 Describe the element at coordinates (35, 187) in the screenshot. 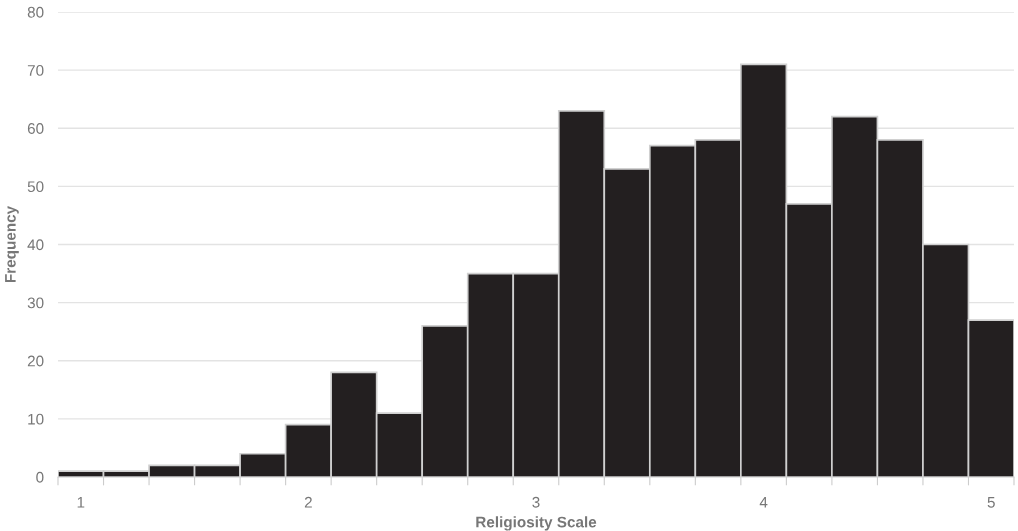

I see `y-tick-label: 50` at that location.